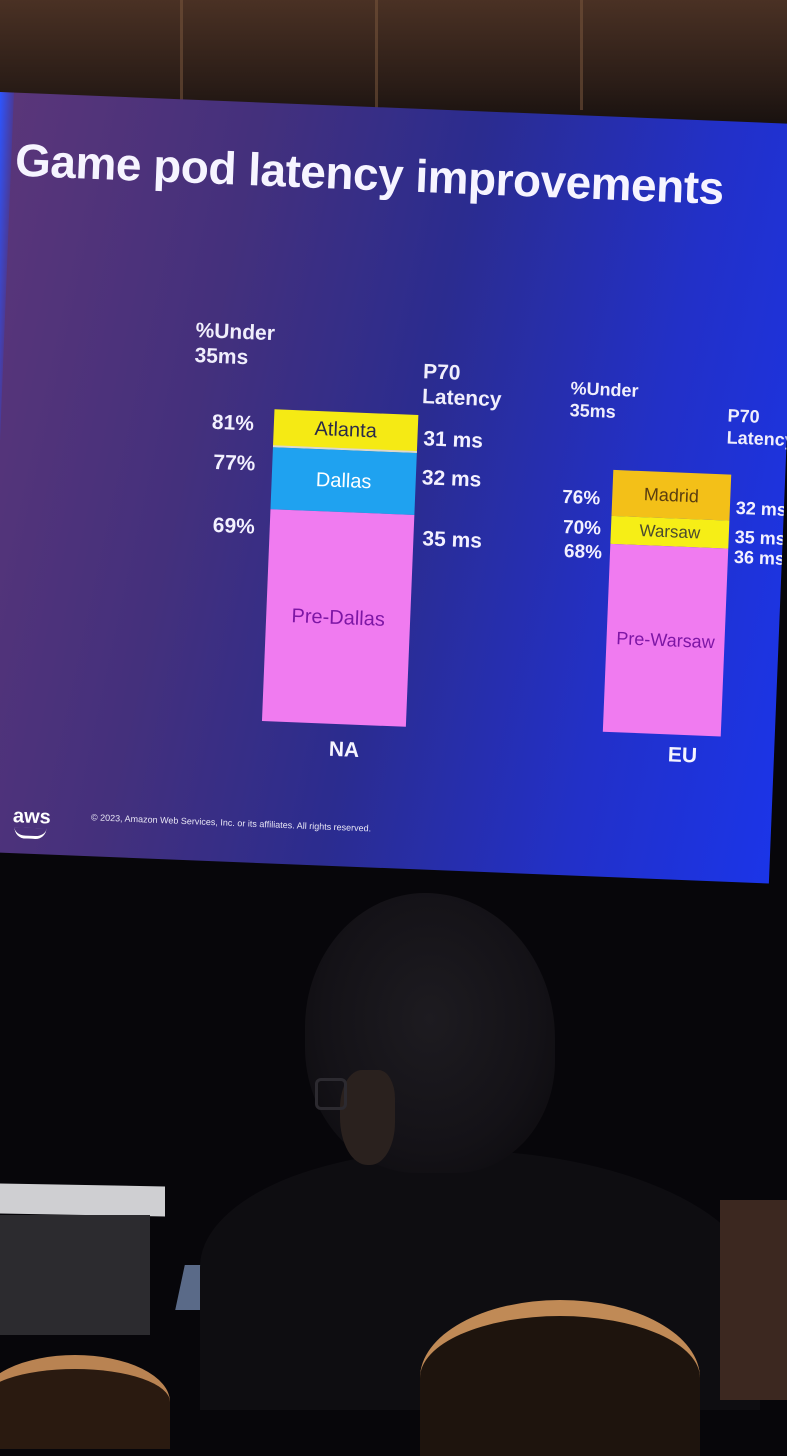 This screenshot has width=787, height=1456. Describe the element at coordinates (604, 400) in the screenshot. I see `eu-under-header: %Under 35ms` at that location.